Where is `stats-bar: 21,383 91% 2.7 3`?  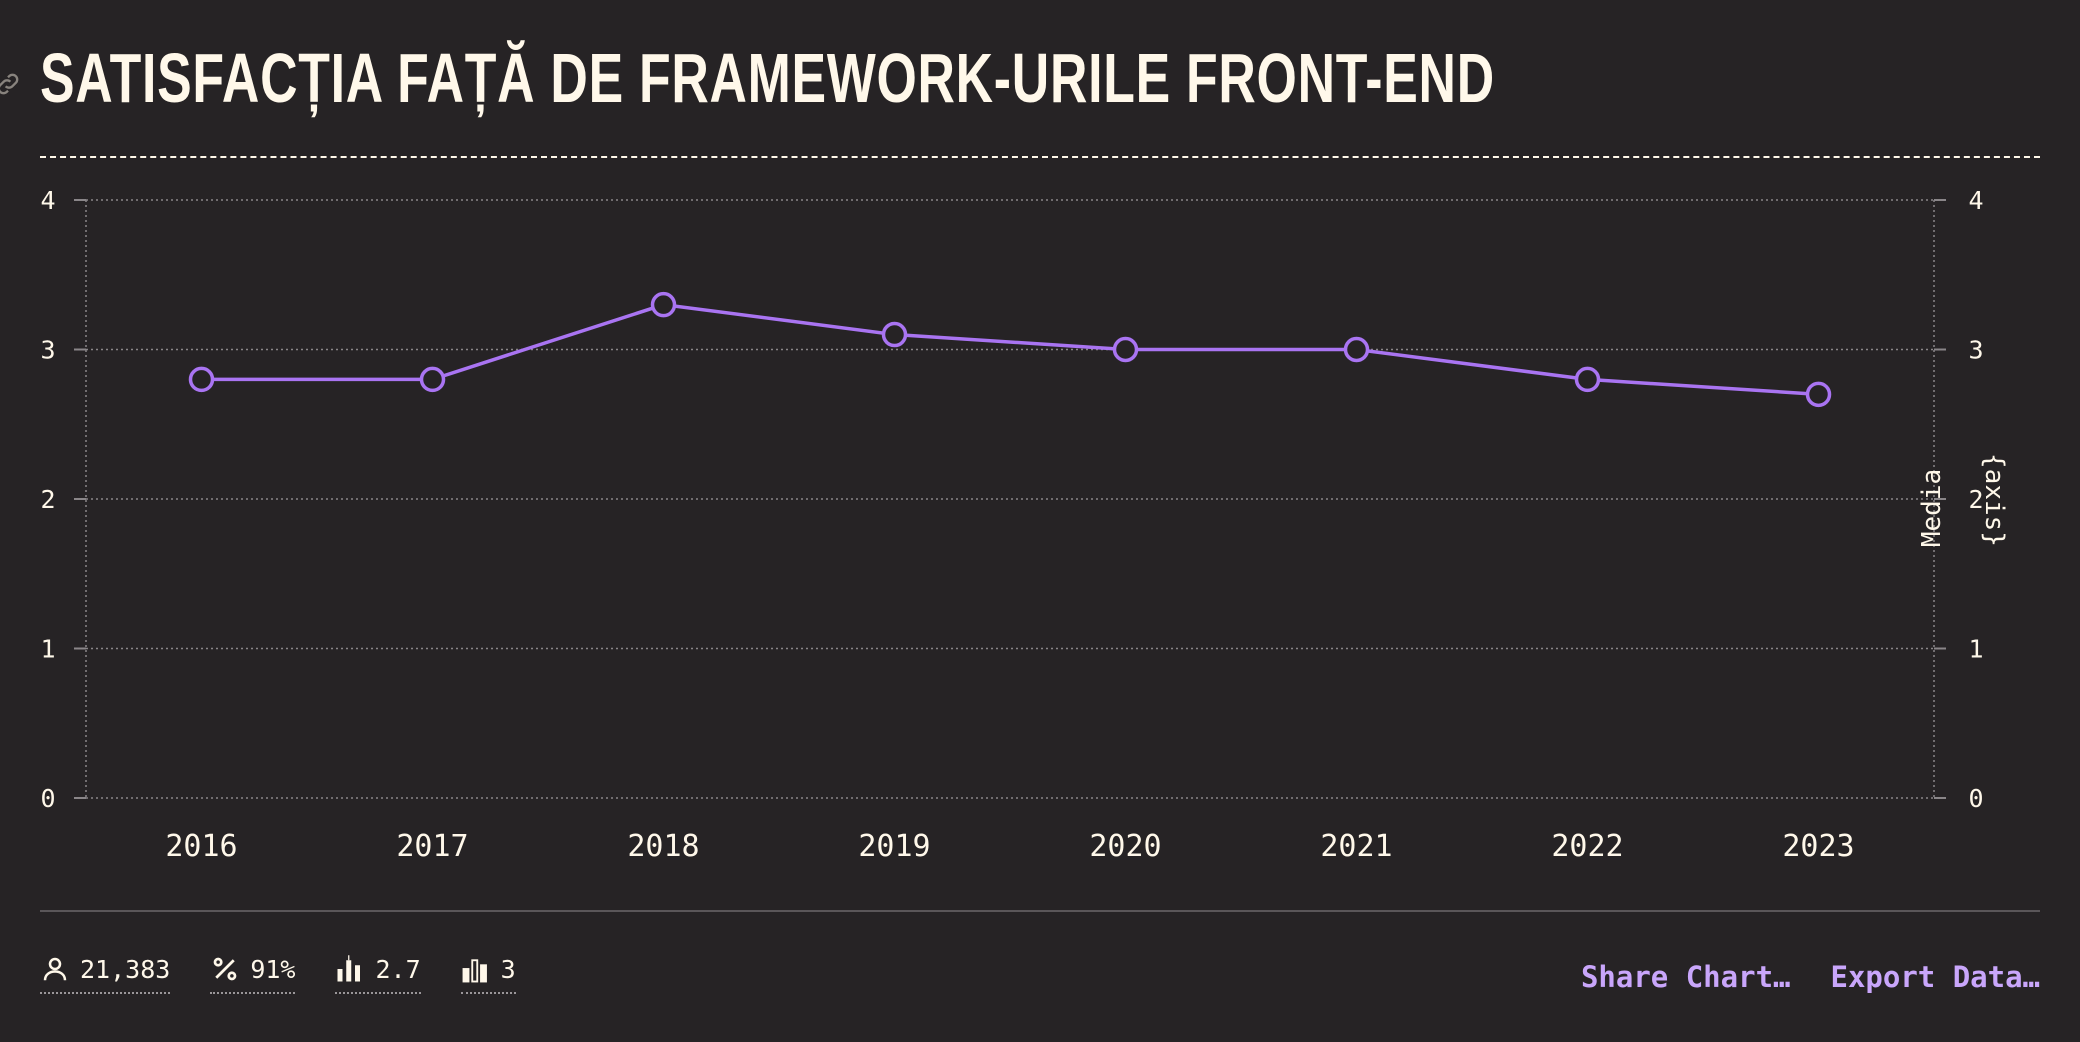
stats-bar: 21,383 91% 2.7 3 is located at coordinates (278, 974).